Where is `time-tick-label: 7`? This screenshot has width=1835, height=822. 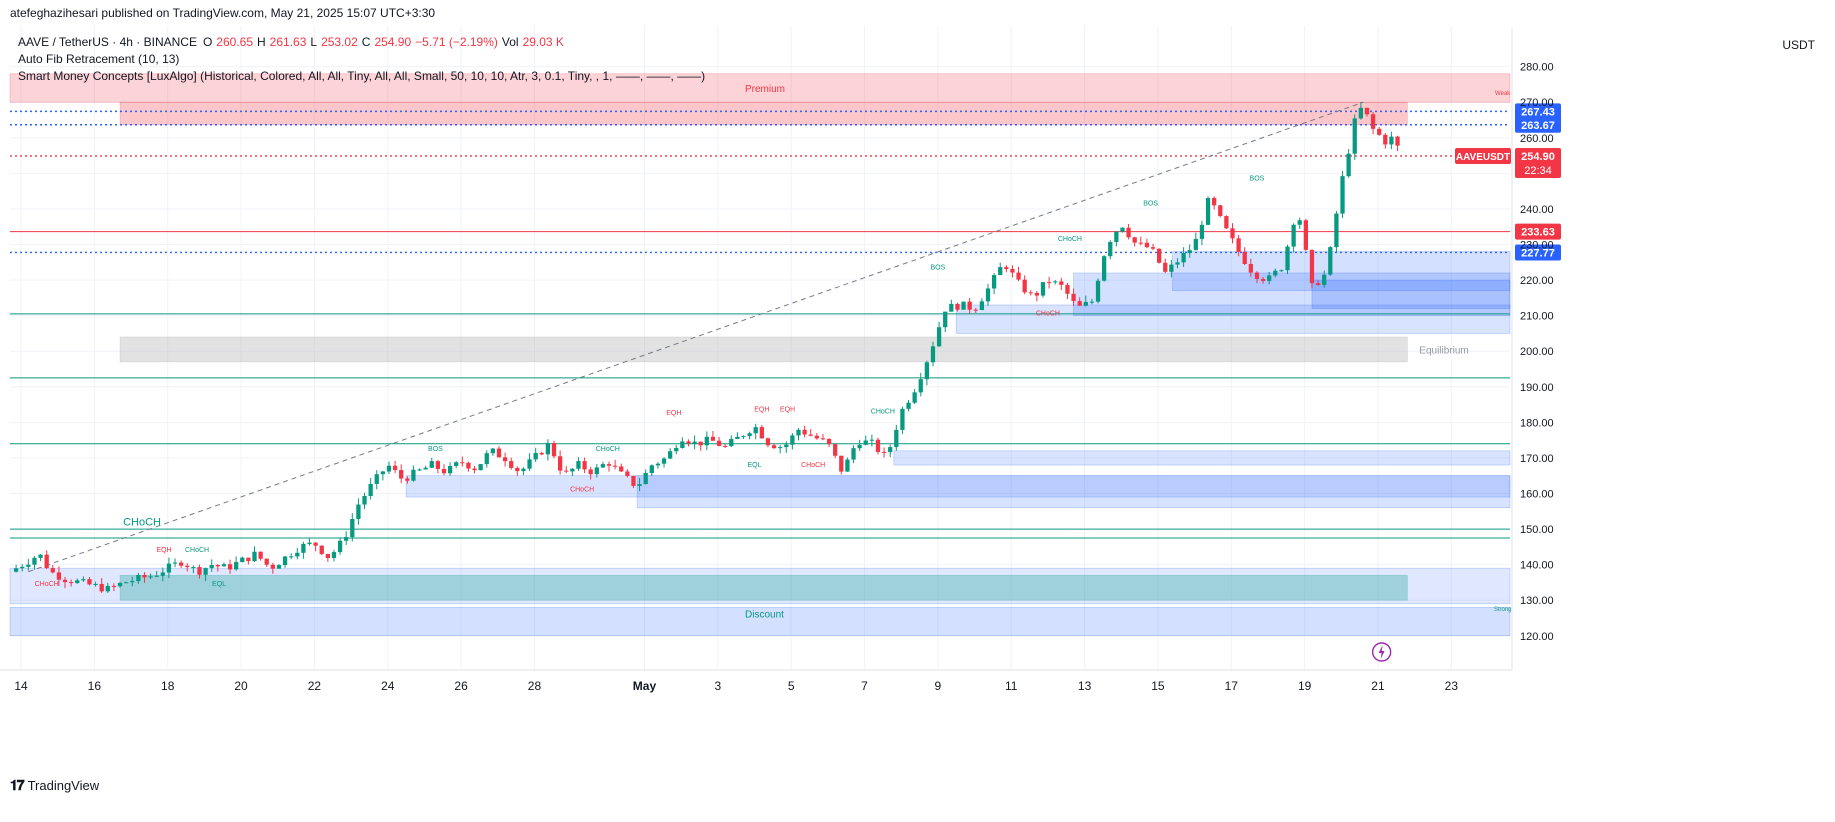 time-tick-label: 7 is located at coordinates (864, 686).